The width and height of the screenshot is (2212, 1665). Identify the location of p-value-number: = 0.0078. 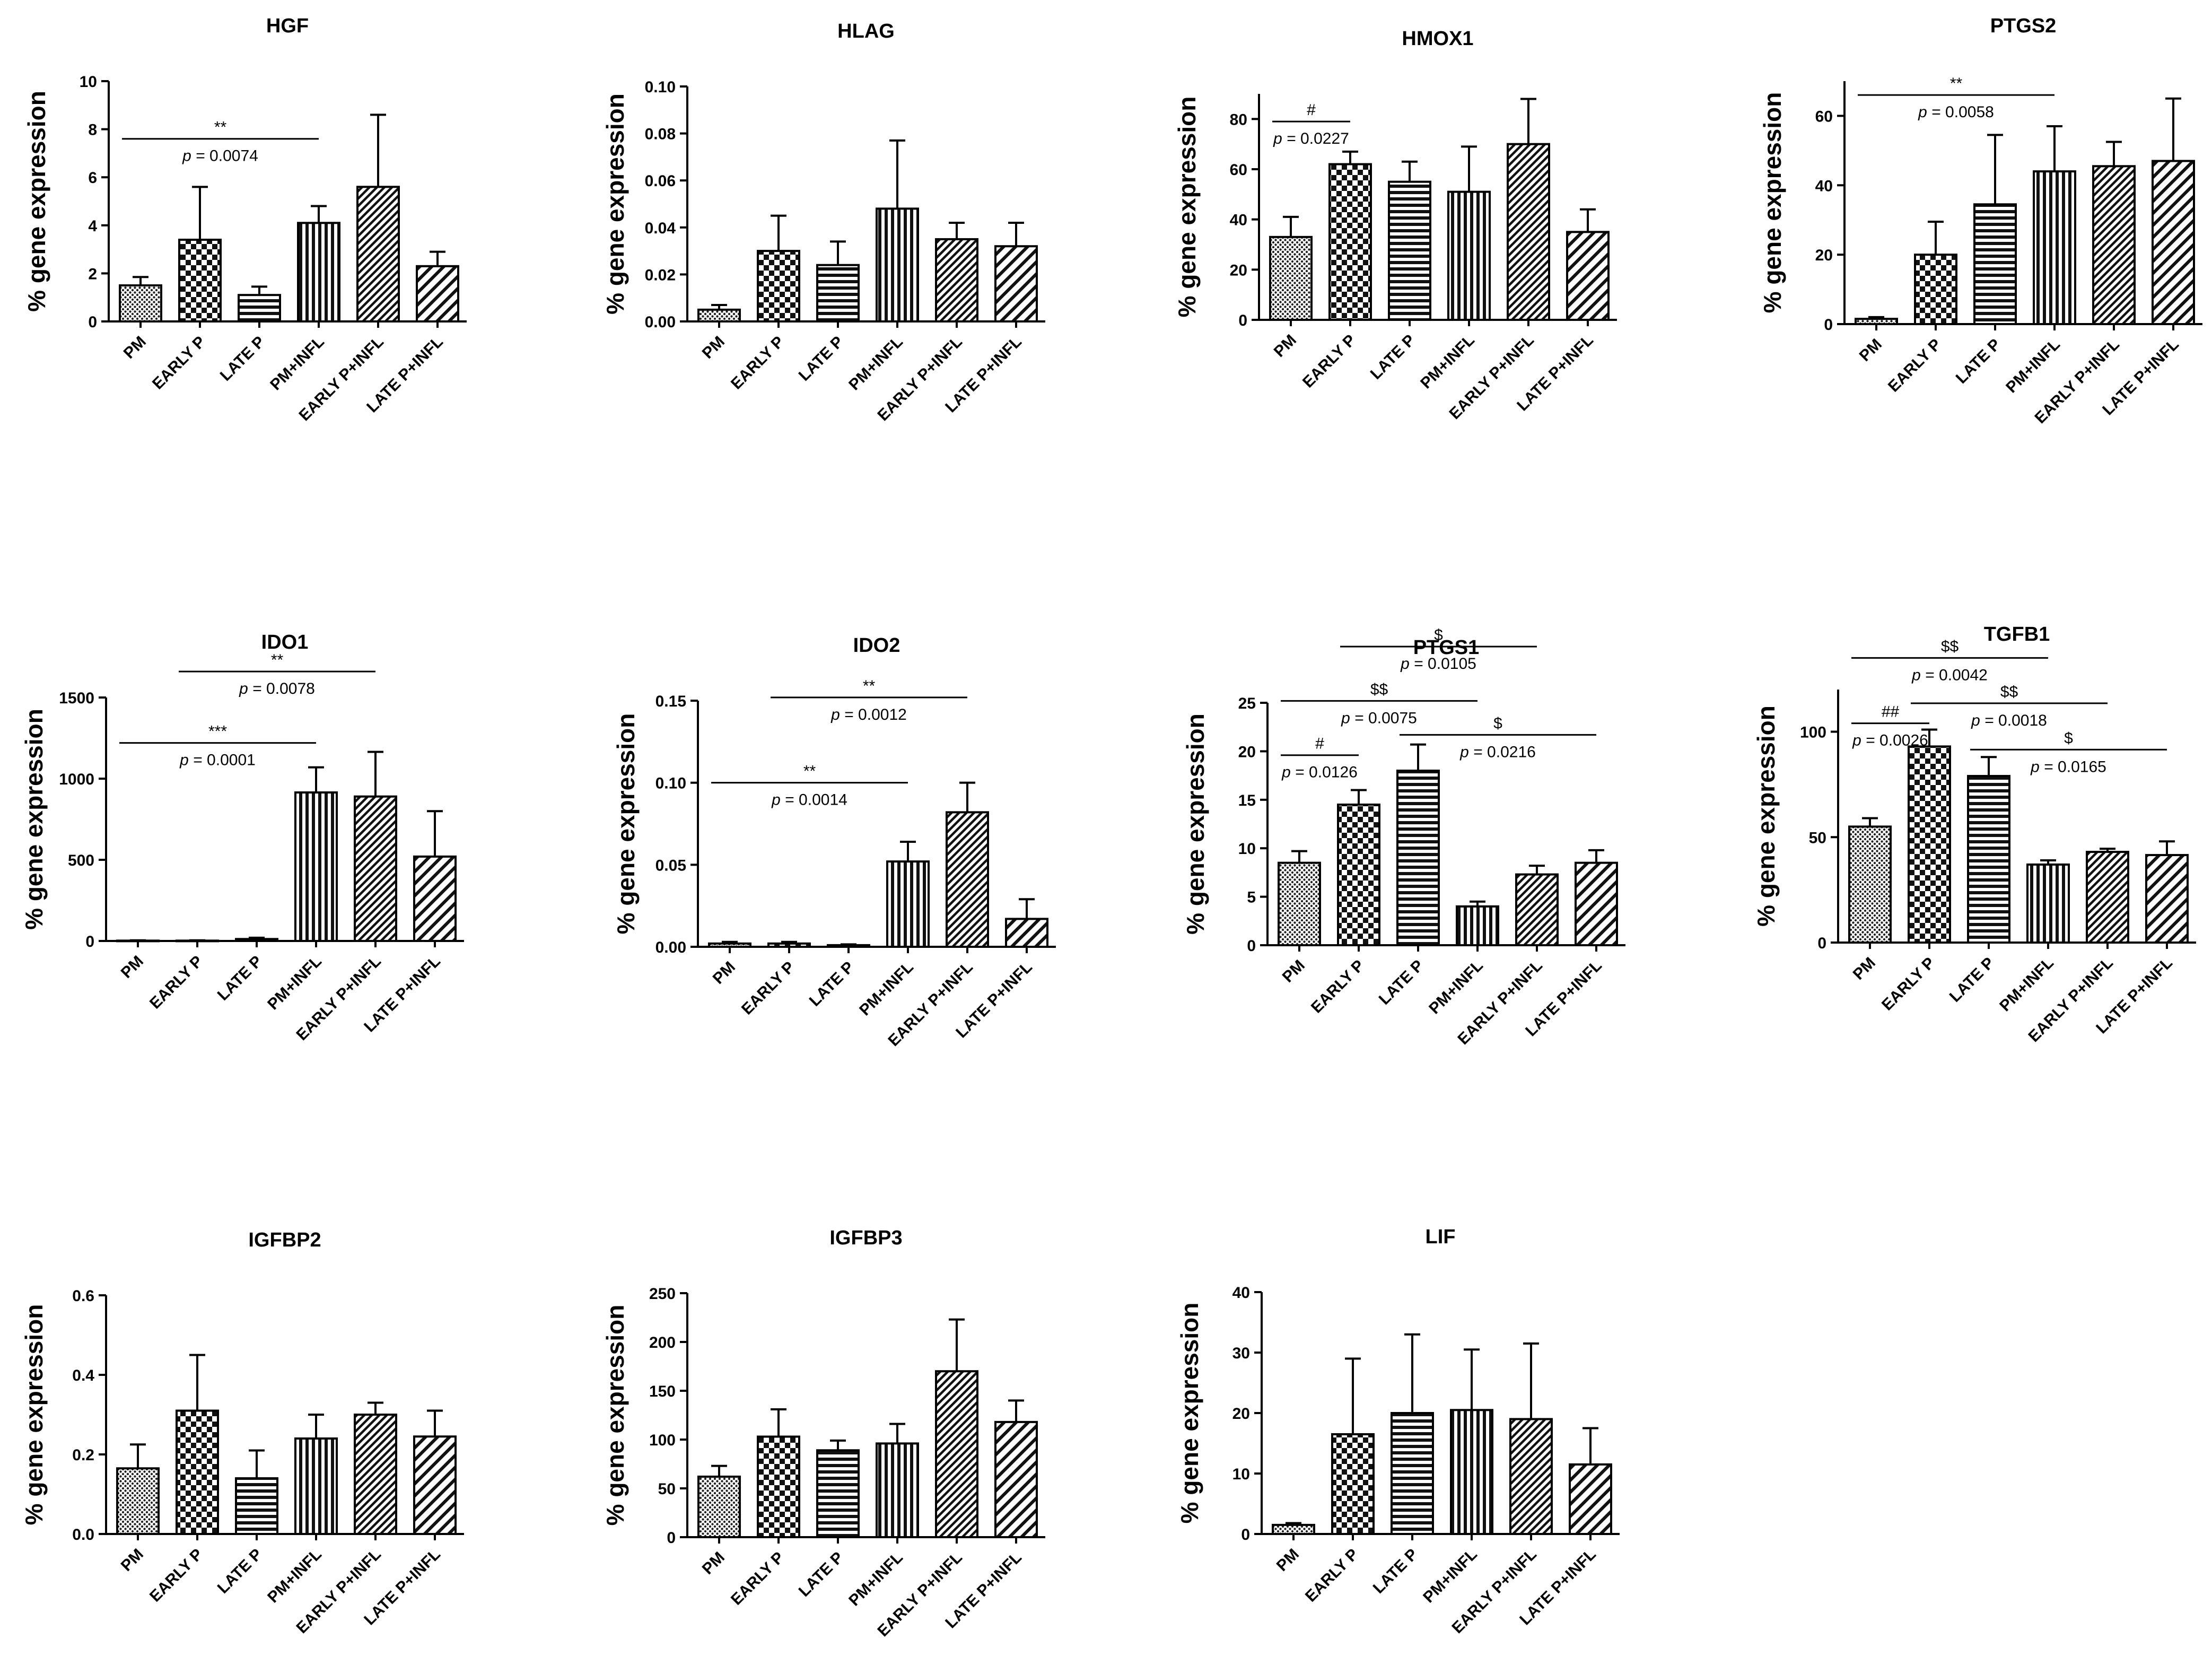
(281, 689).